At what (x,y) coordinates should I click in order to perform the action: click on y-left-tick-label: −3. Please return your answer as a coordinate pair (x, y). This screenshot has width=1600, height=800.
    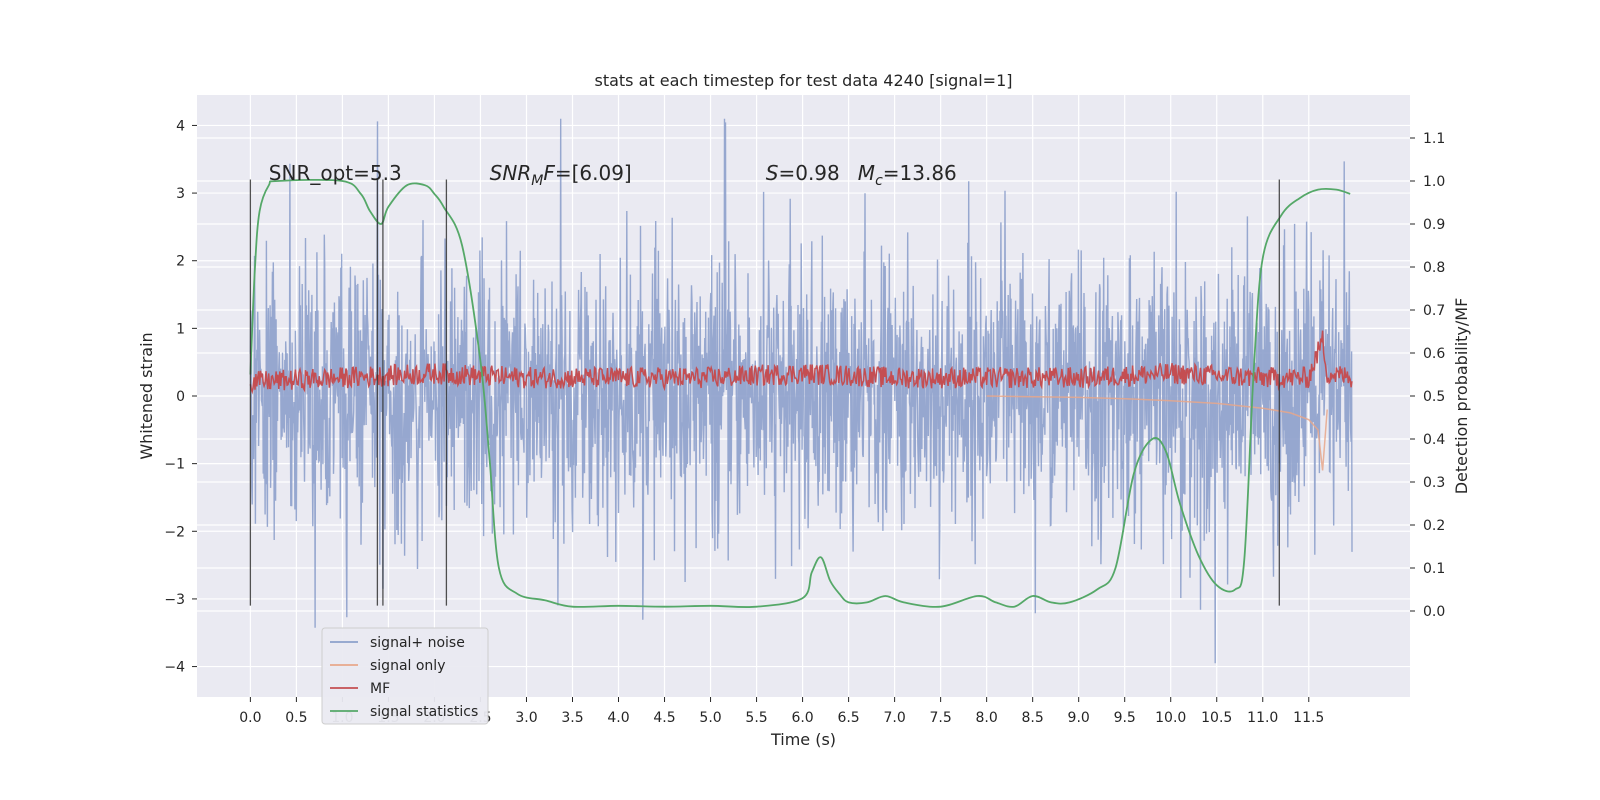
    Looking at the image, I should click on (174, 600).